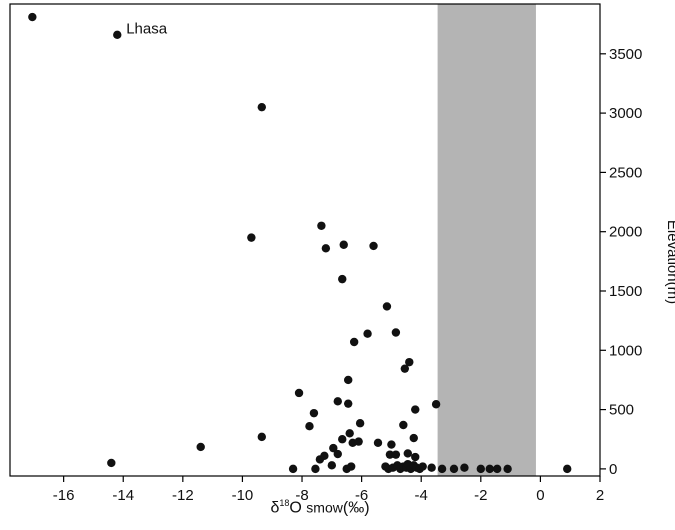 The width and height of the screenshot is (675, 530). I want to click on x-tick-label: -8, so click(301, 495).